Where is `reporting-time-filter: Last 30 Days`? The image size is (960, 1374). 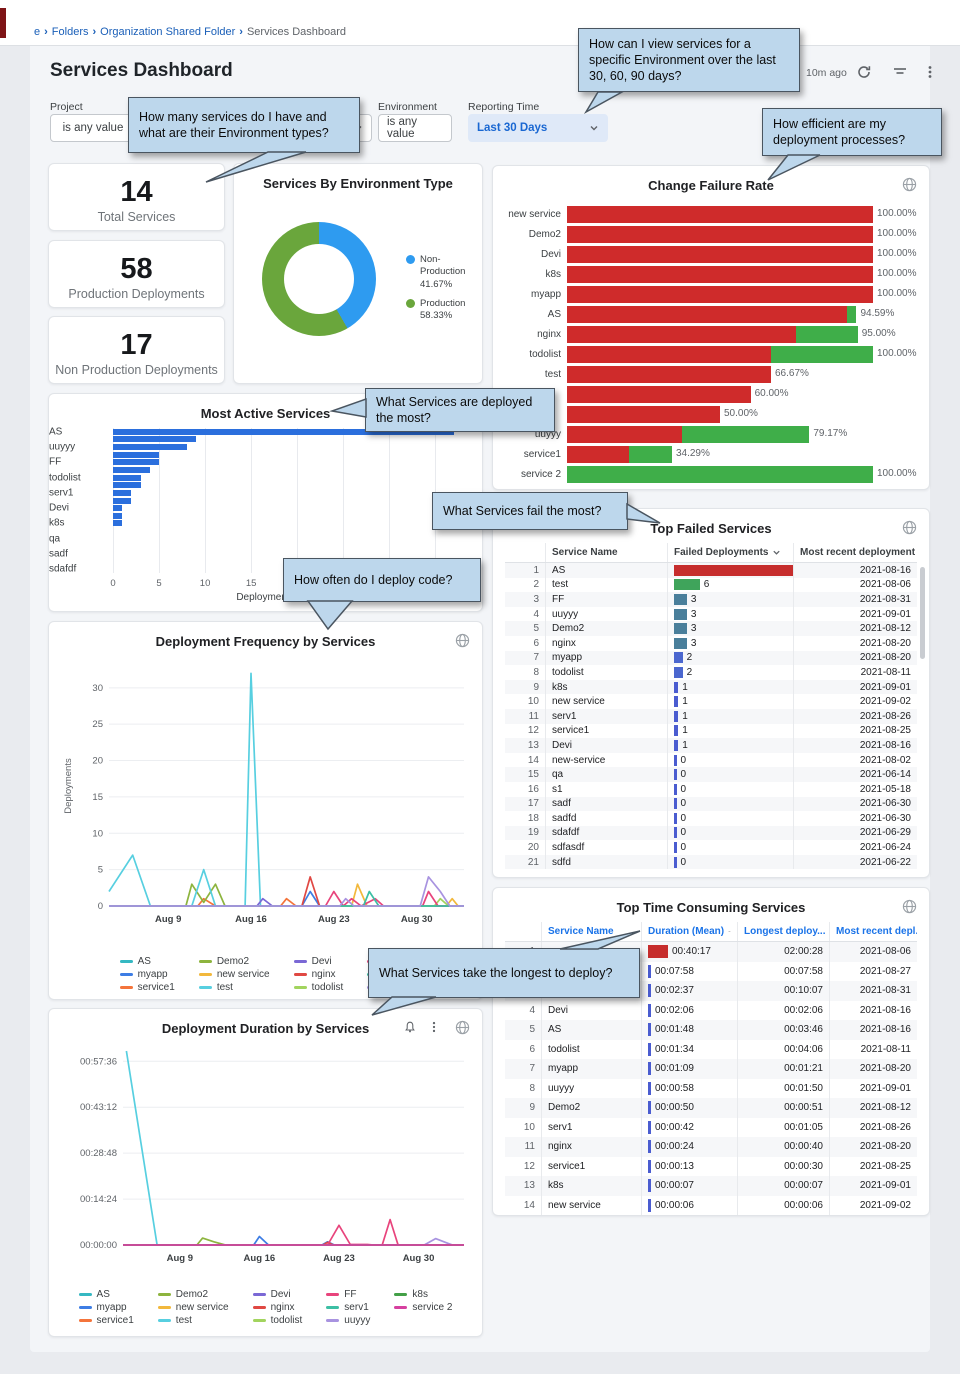 reporting-time-filter: Last 30 Days is located at coordinates (538, 128).